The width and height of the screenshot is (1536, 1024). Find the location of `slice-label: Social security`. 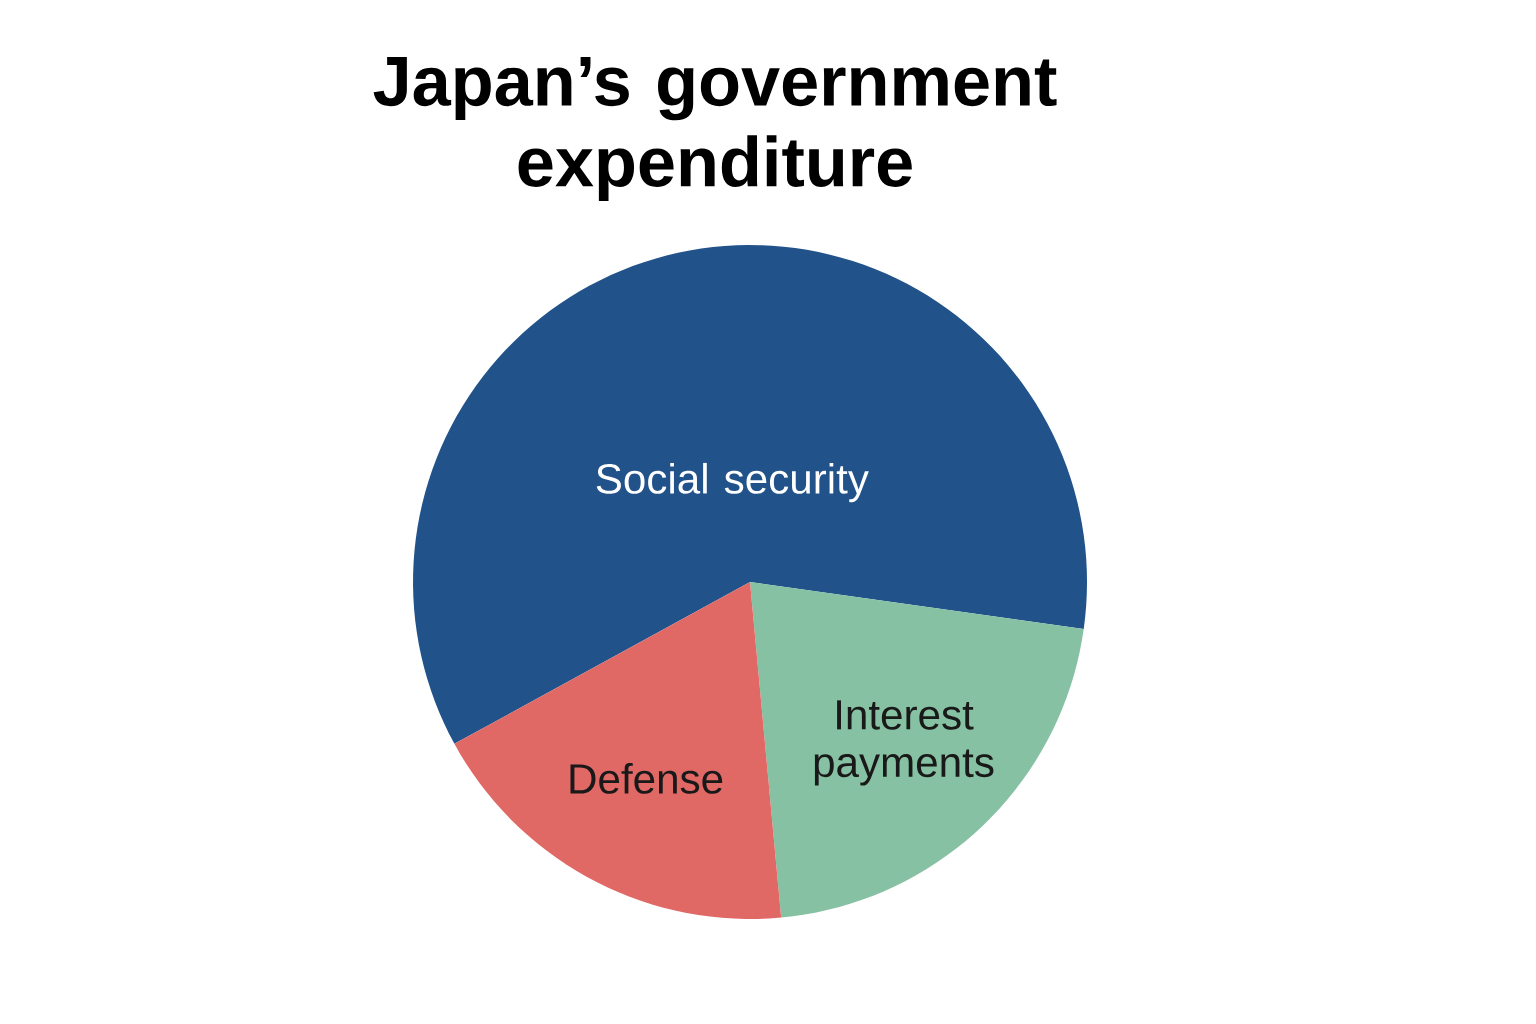

slice-label: Social security is located at coordinates (732, 482).